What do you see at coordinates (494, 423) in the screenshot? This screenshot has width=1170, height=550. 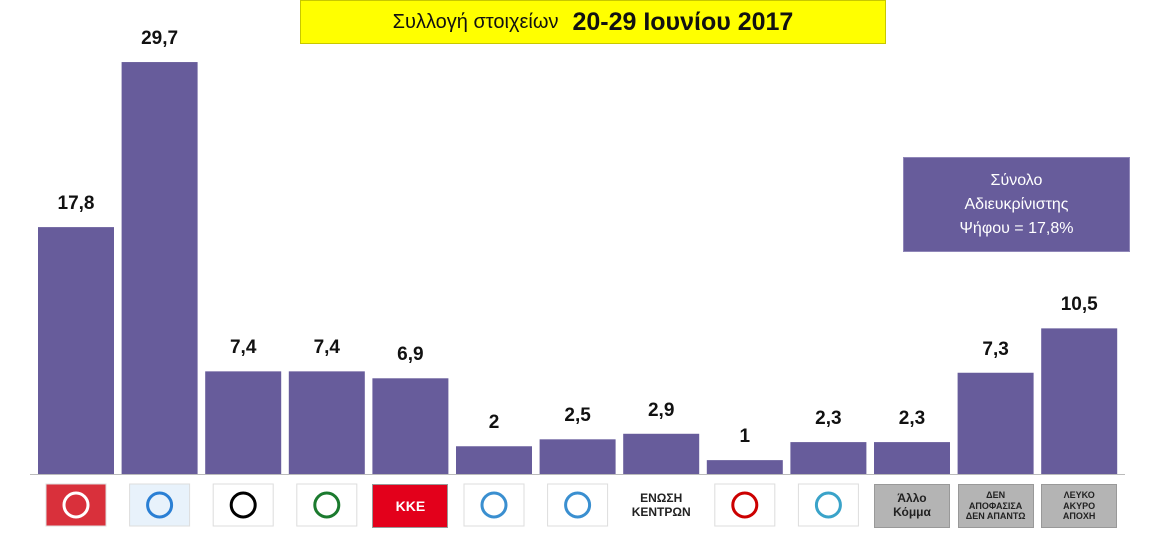 I see `value-label: 2` at bounding box center [494, 423].